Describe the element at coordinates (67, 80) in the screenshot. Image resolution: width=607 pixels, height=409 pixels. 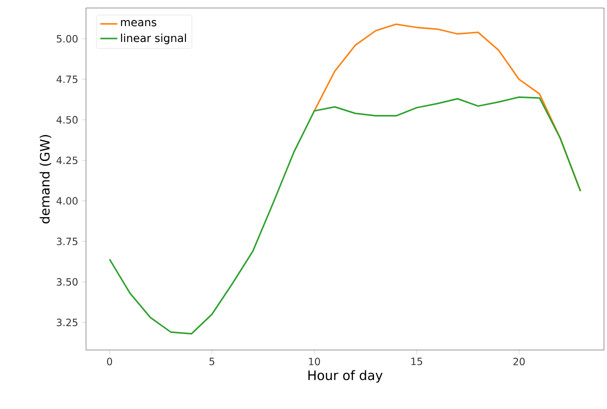
I see `y-tick-label: 4.75` at that location.